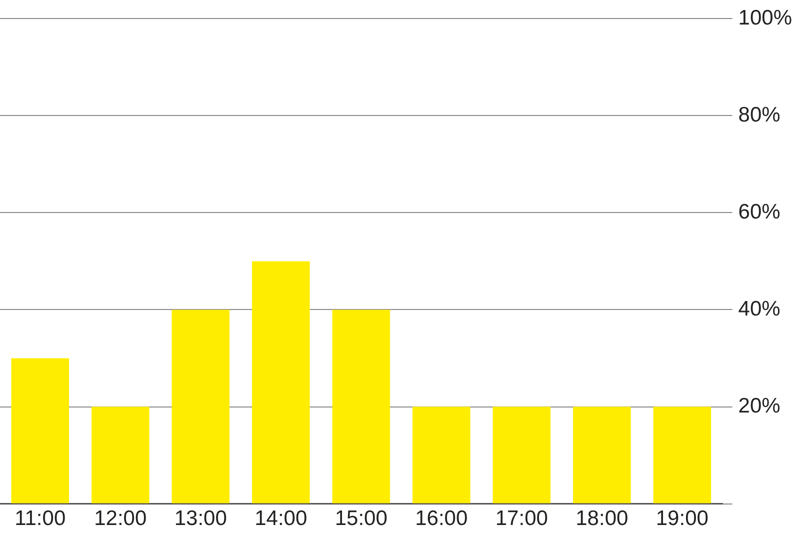 This screenshot has height=539, width=800. What do you see at coordinates (602, 518) in the screenshot?
I see `x-tick-label: 18:00` at bounding box center [602, 518].